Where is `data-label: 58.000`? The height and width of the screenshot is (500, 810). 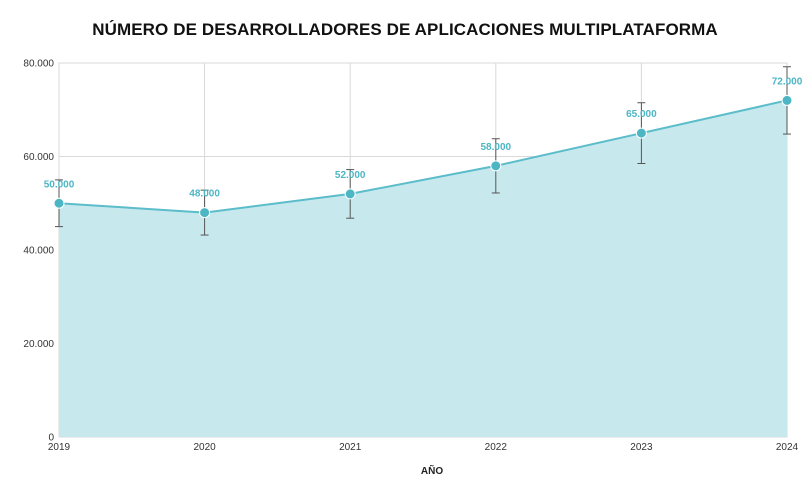
data-label: 58.000 is located at coordinates (496, 147).